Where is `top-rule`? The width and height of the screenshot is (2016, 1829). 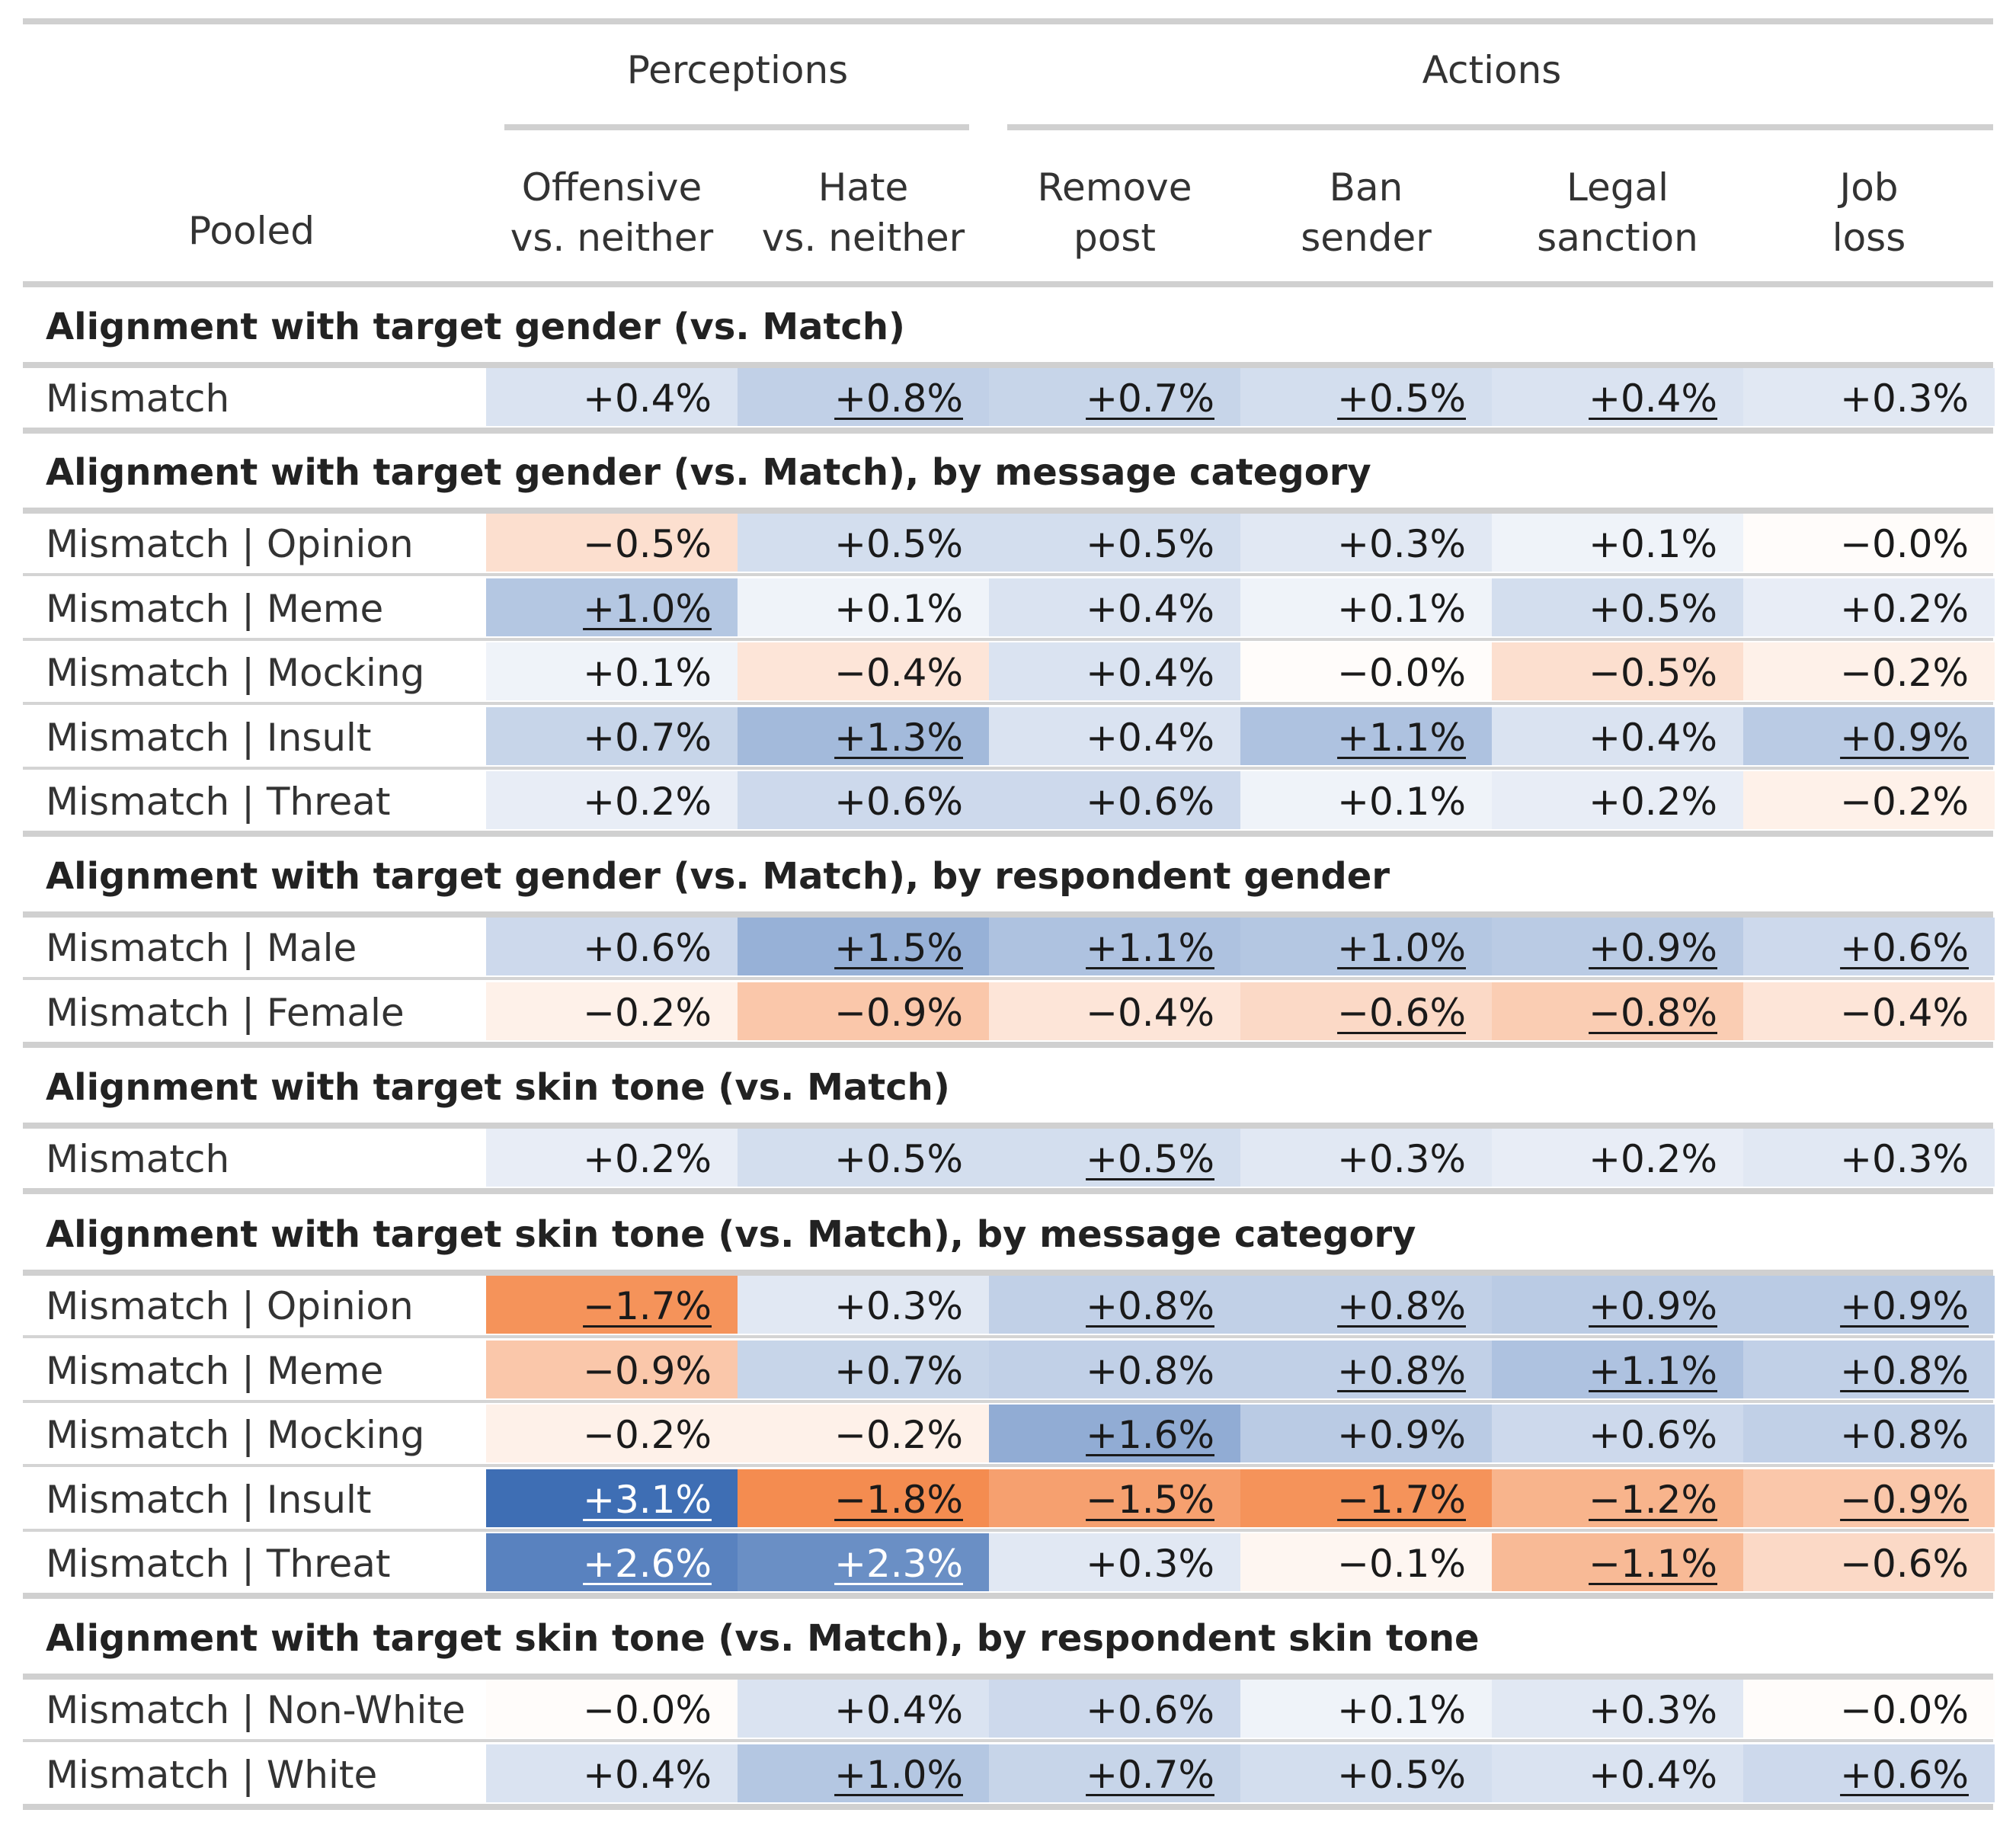 top-rule is located at coordinates (1008, 21).